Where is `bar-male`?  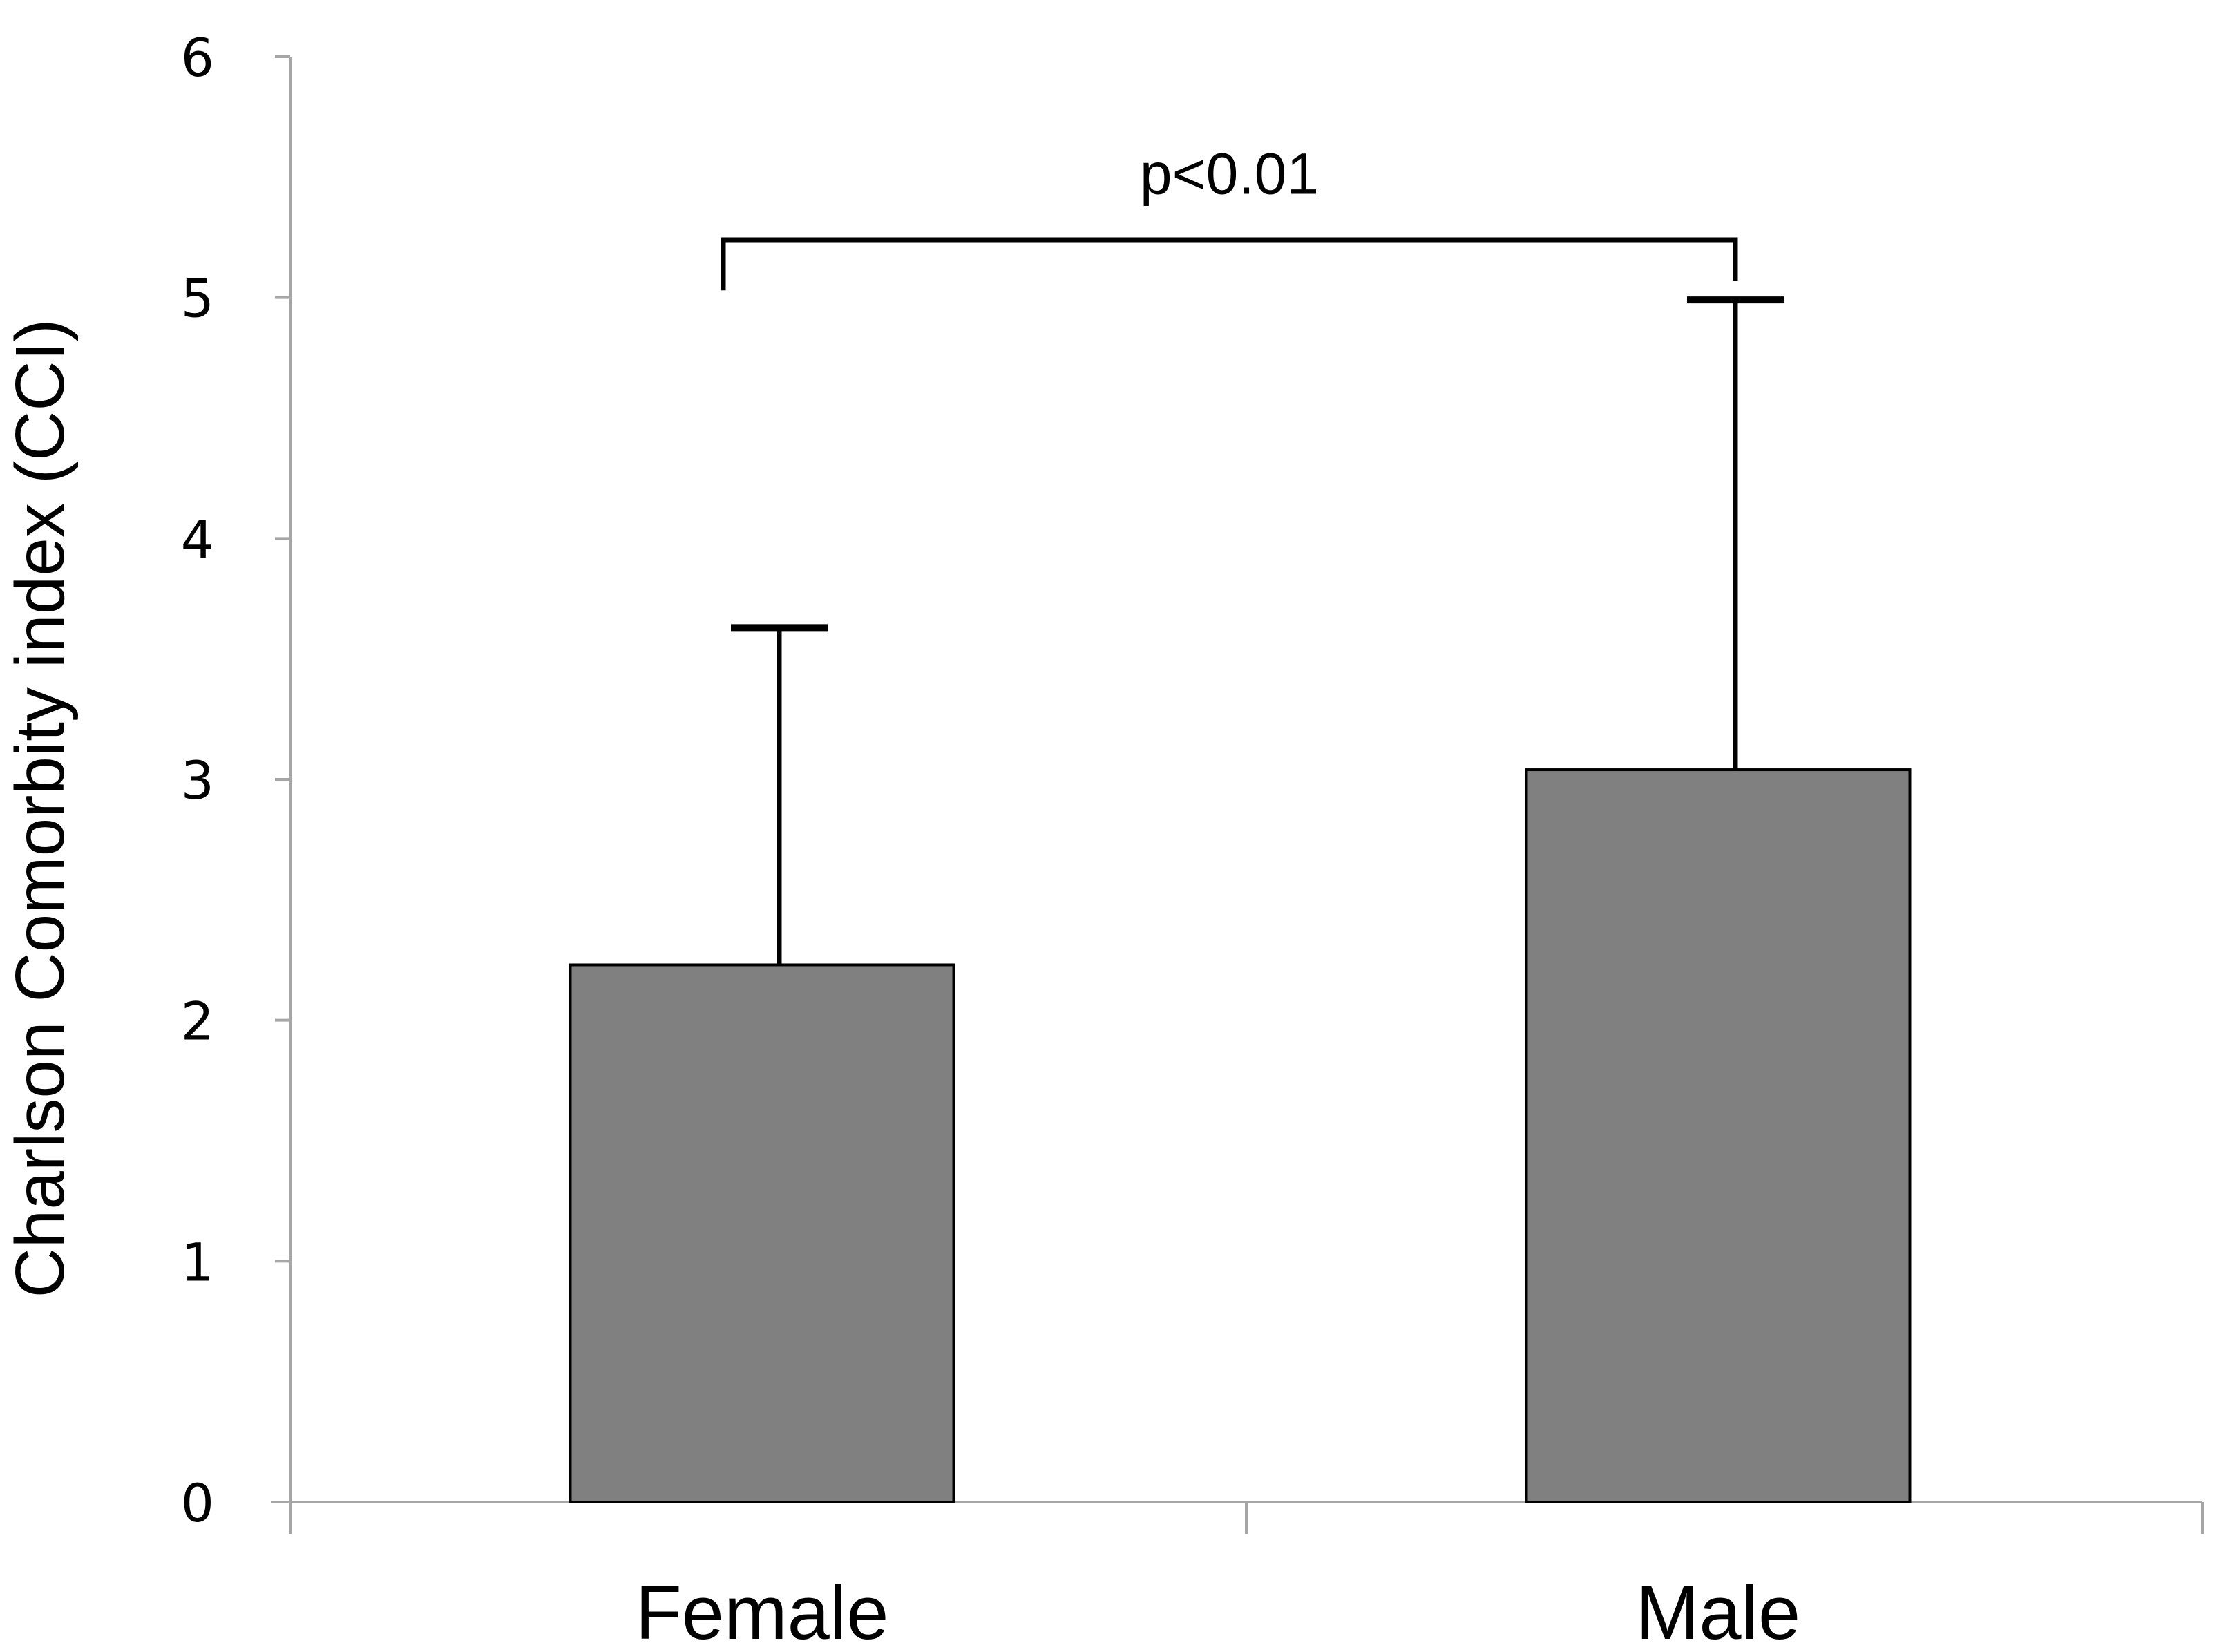 bar-male is located at coordinates (1718, 1135).